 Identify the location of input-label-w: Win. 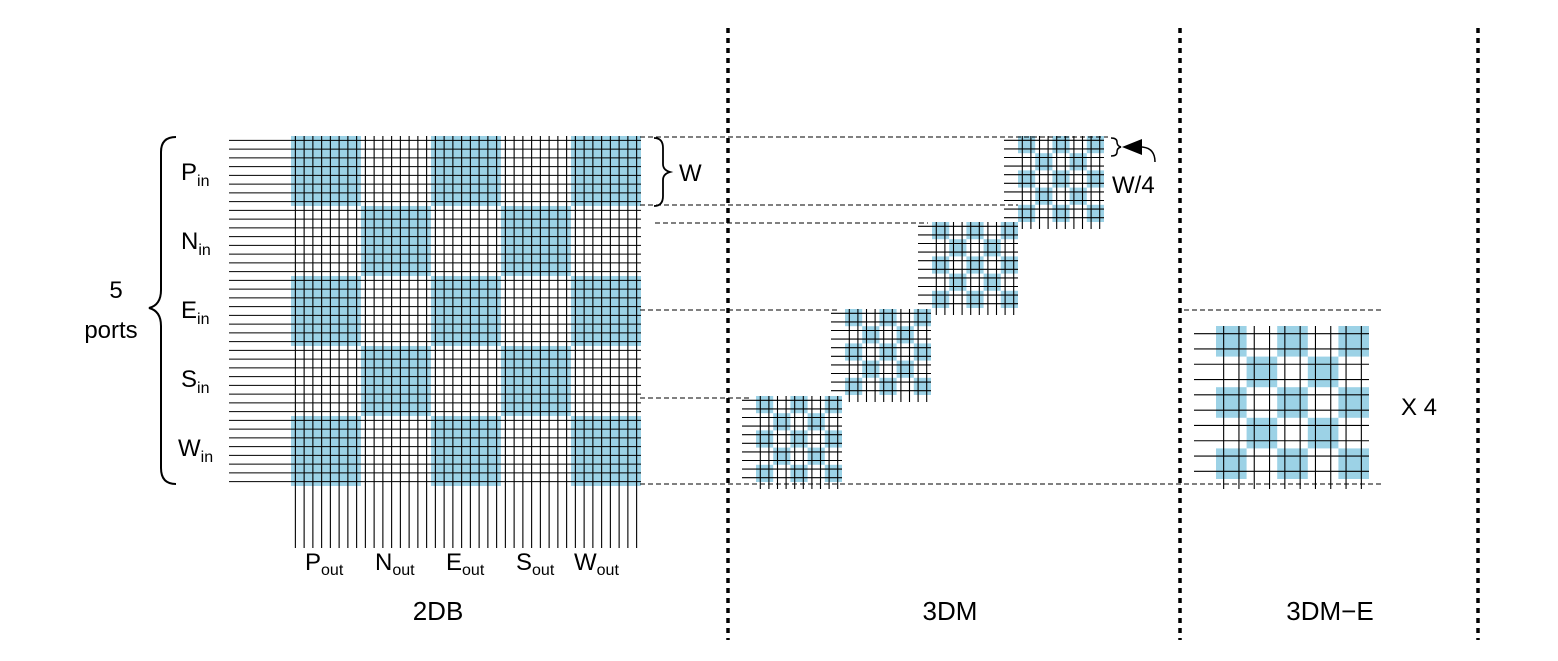
(195, 450).